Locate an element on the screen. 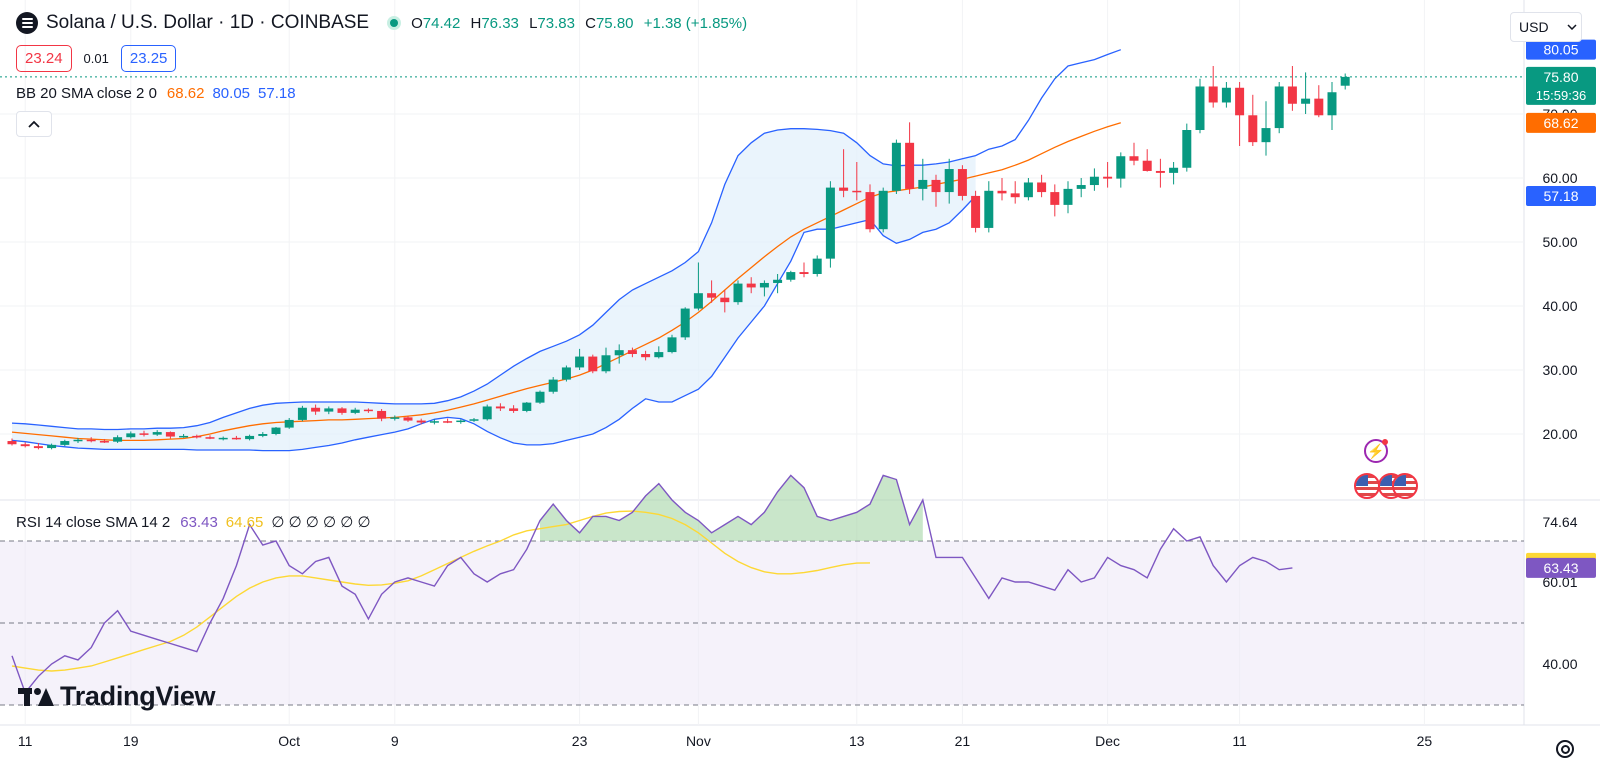  buy-button: 23.25 is located at coordinates (148, 58).